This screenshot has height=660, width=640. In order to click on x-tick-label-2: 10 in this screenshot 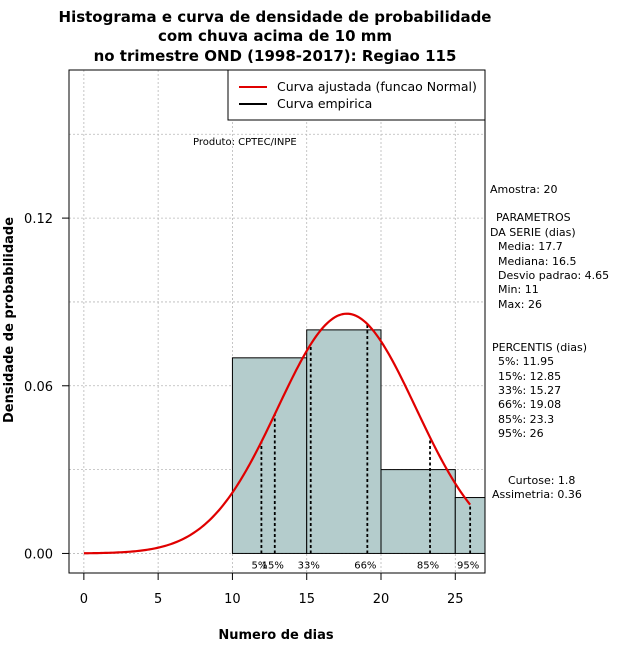, I will do `click(232, 599)`.